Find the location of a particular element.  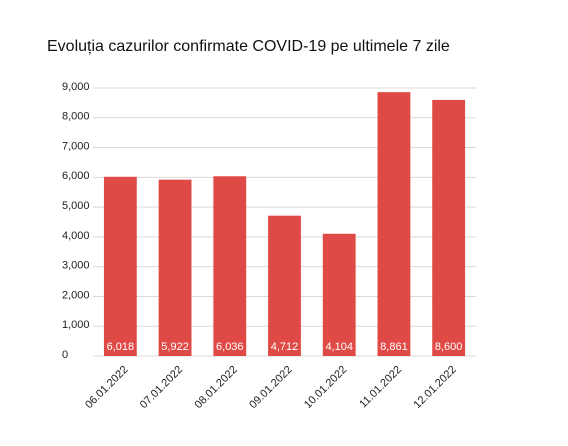

y-tick-label: 1,000 is located at coordinates (76, 325).